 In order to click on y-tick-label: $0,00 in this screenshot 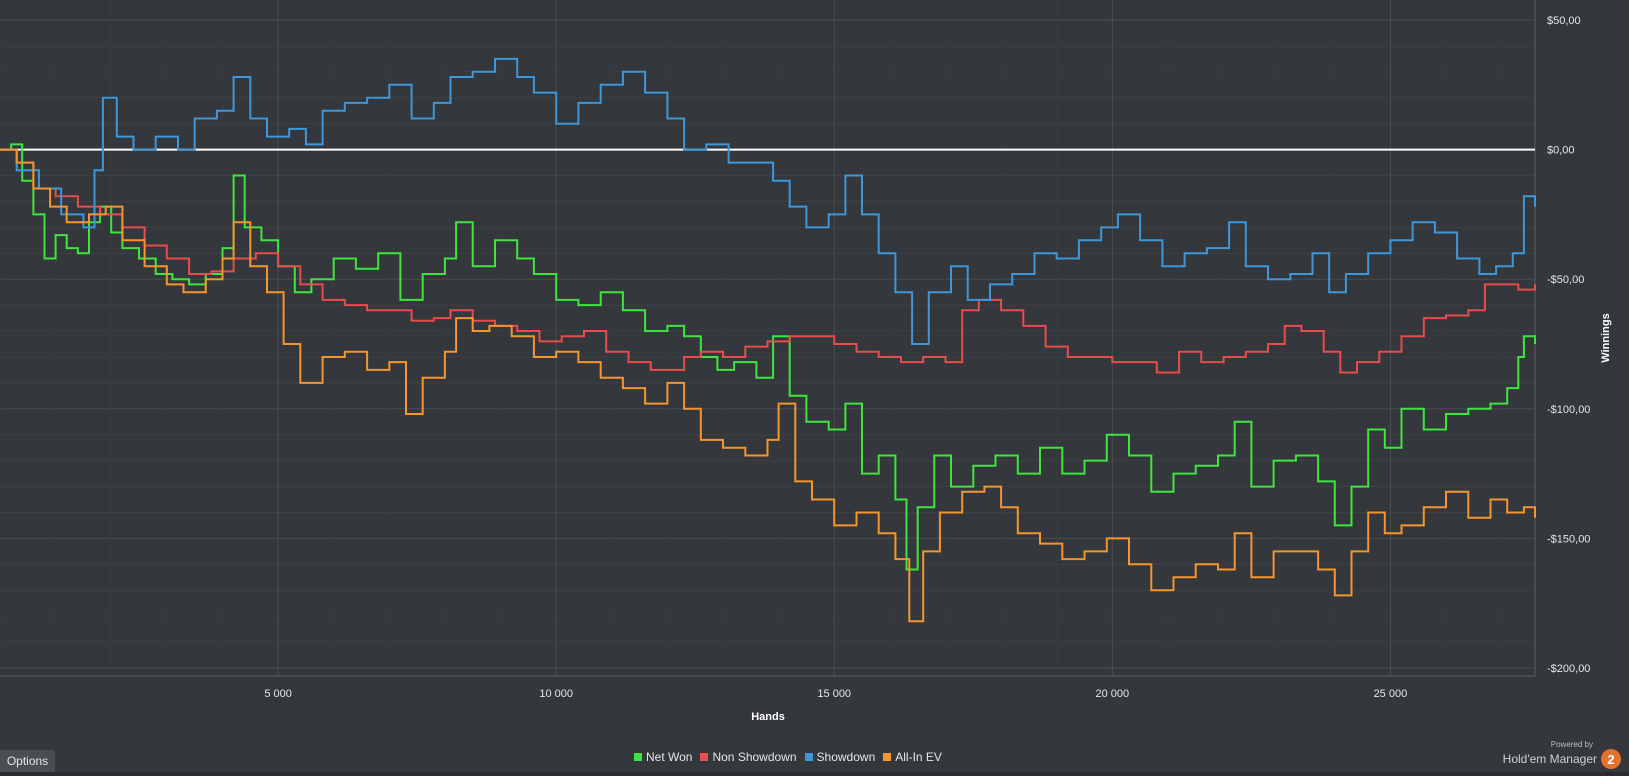, I will do `click(1561, 151)`.